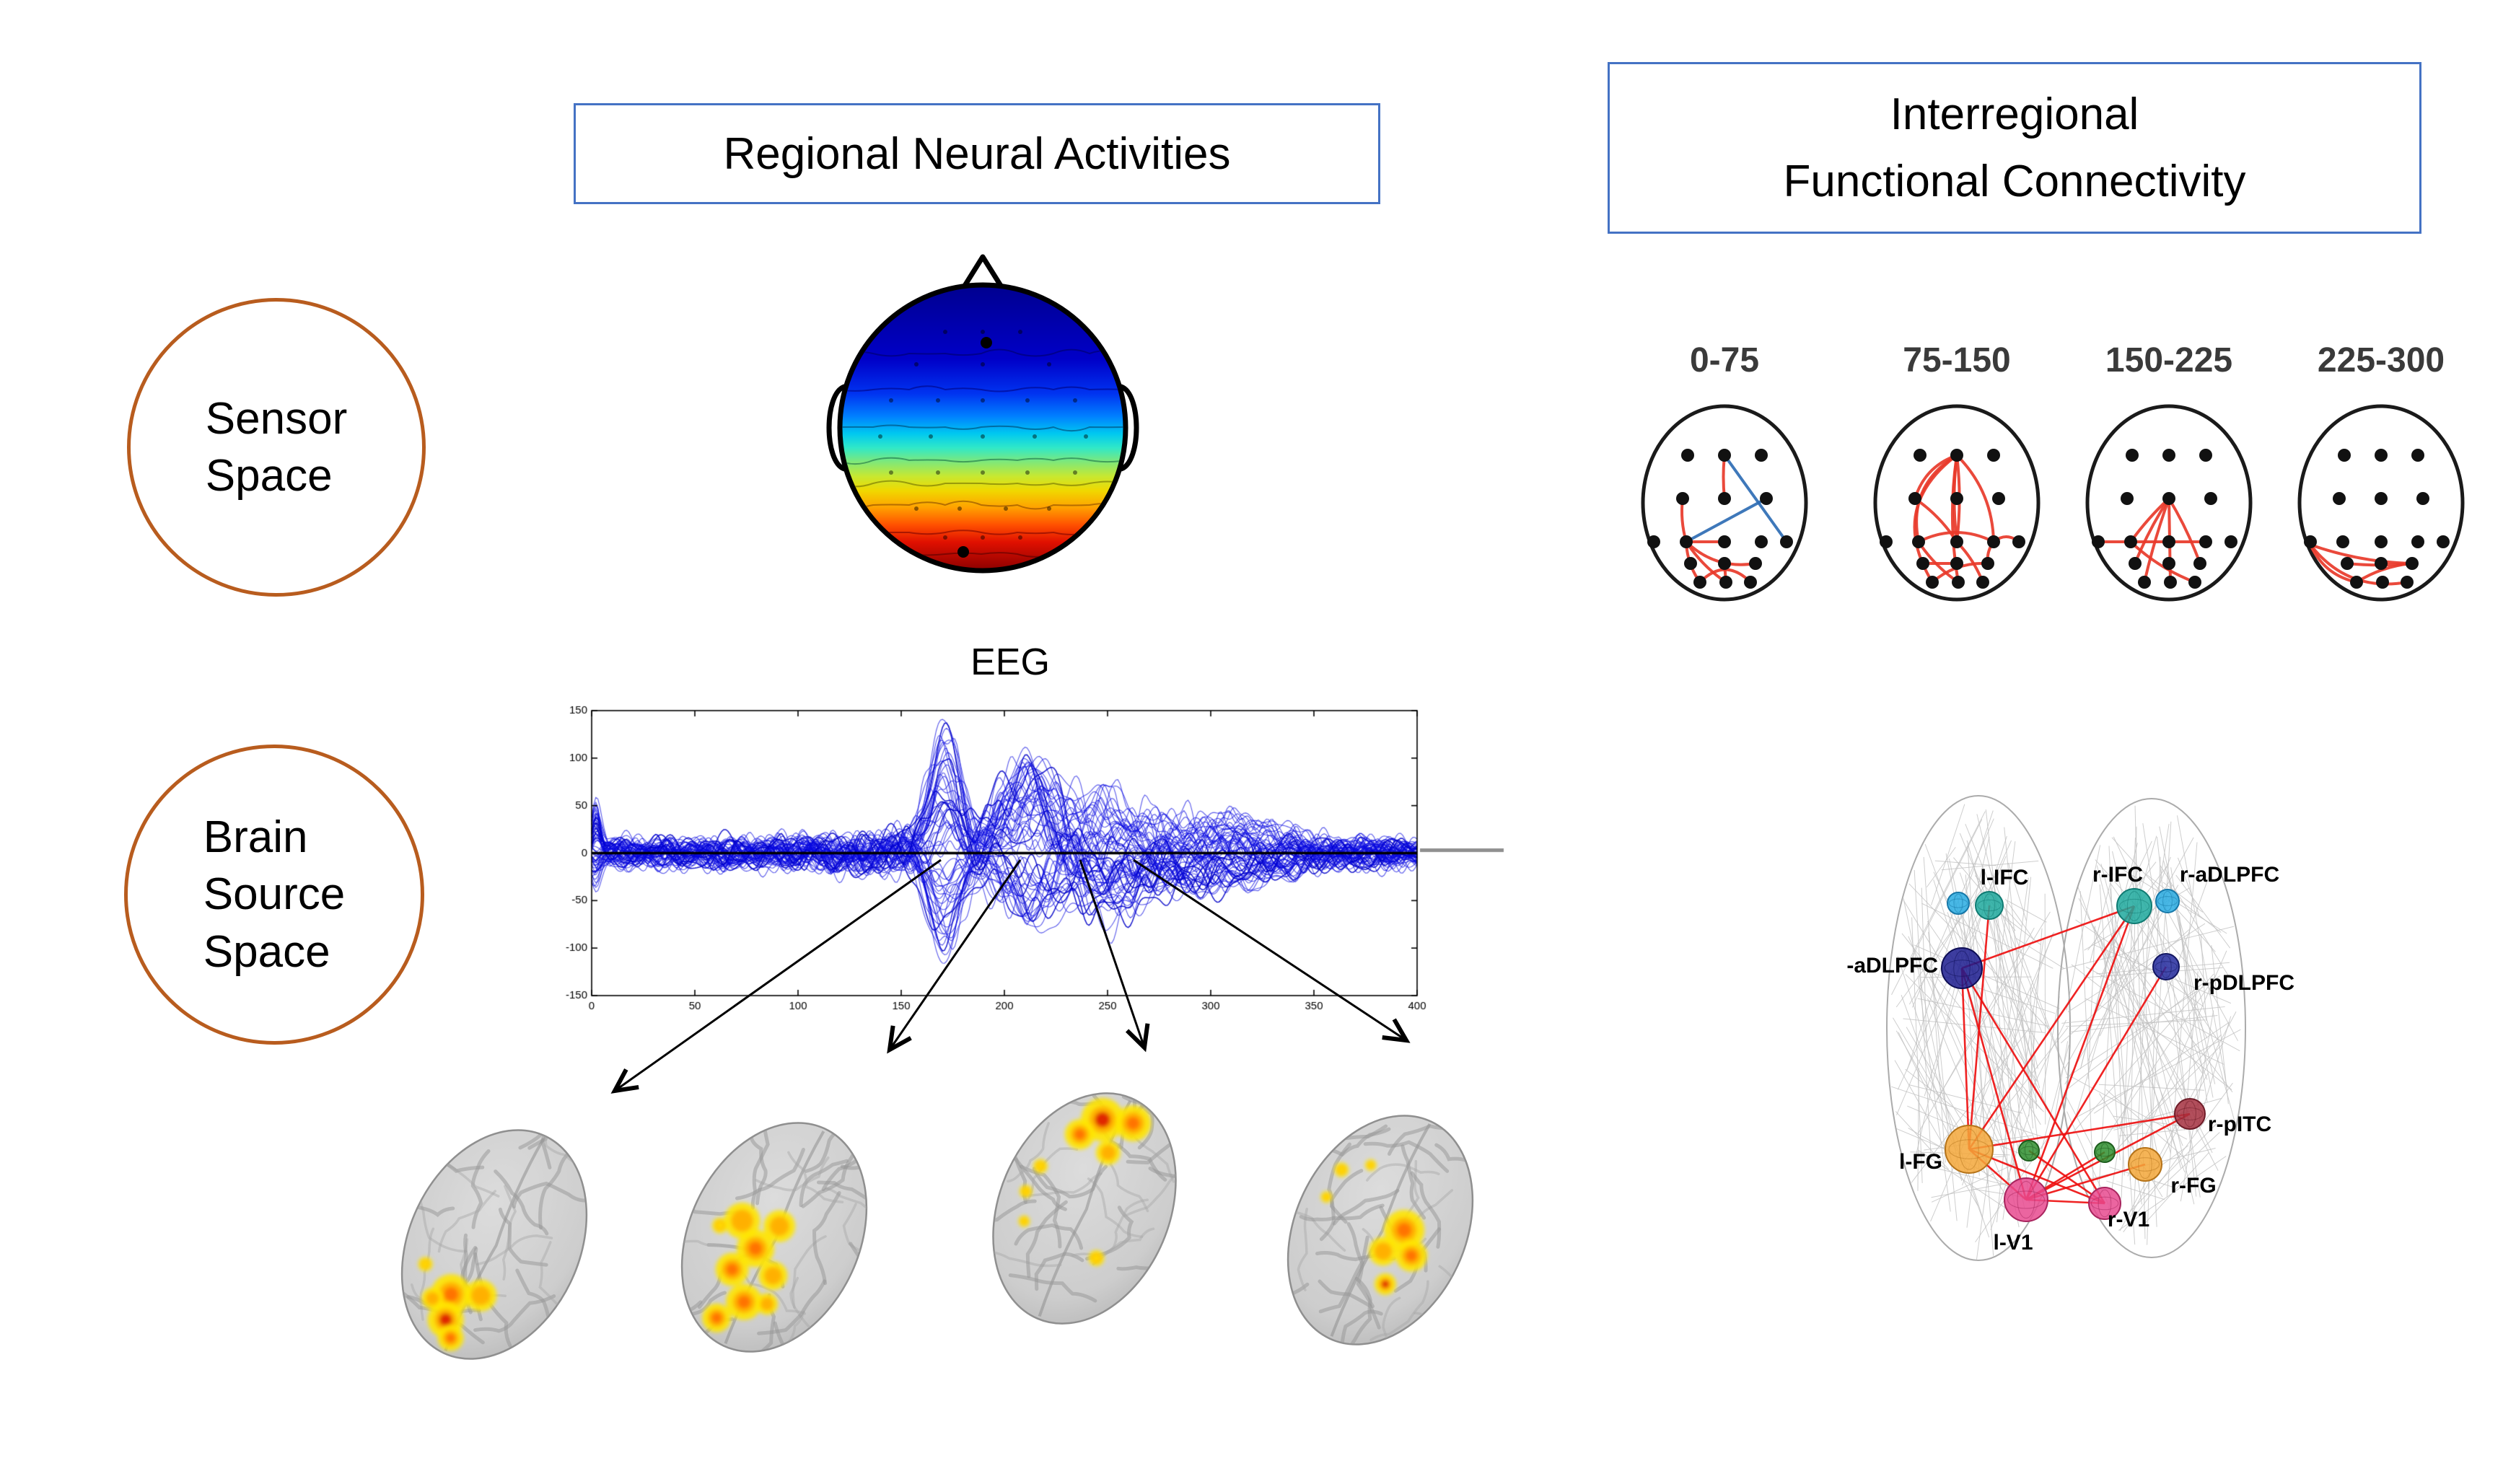 This screenshot has width=2516, height=1484. Describe the element at coordinates (1994, 1083) in the screenshot. I see `edge-l-aDLPFC-l-V1` at that location.